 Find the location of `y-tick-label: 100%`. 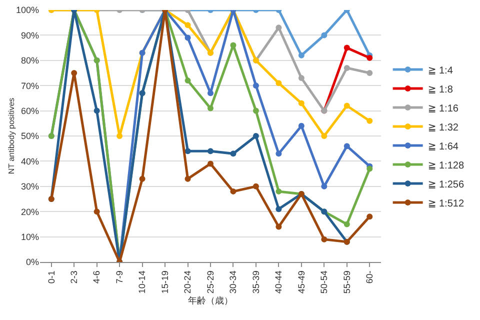

y-tick-label: 100% is located at coordinates (27, 10).